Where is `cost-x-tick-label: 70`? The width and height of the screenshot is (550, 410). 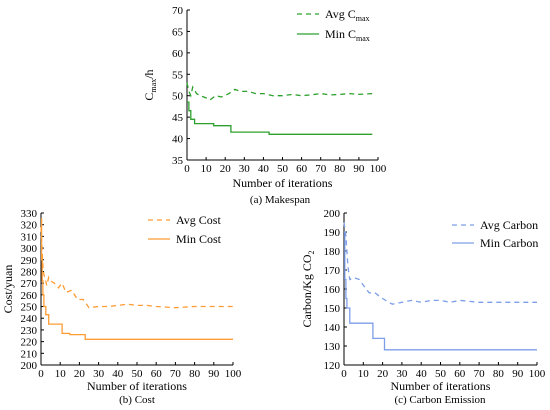
cost-x-tick-label: 70 is located at coordinates (176, 374).